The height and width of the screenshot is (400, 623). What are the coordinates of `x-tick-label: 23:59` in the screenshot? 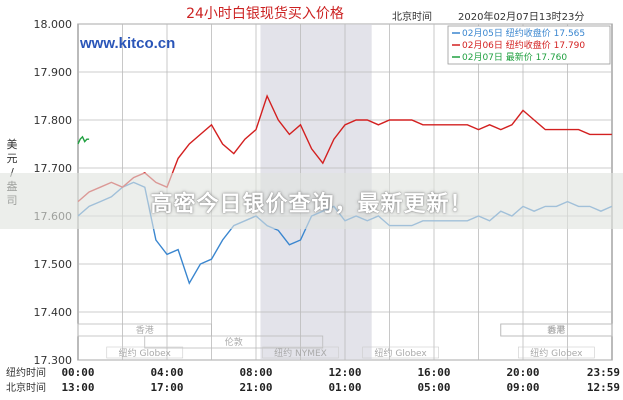 It's located at (603, 372).